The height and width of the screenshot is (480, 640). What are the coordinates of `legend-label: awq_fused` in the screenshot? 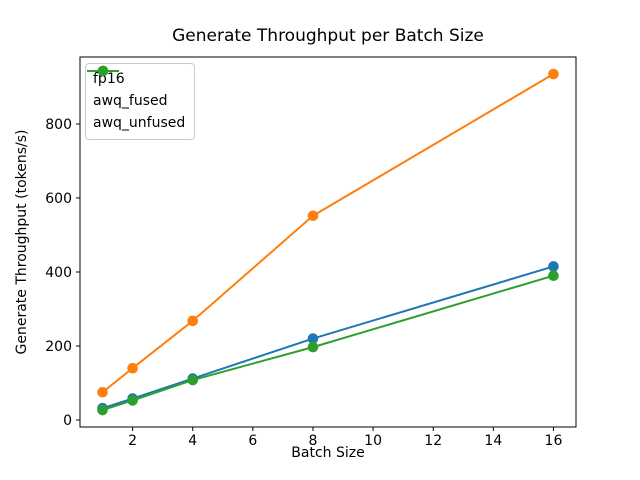 It's located at (130, 101).